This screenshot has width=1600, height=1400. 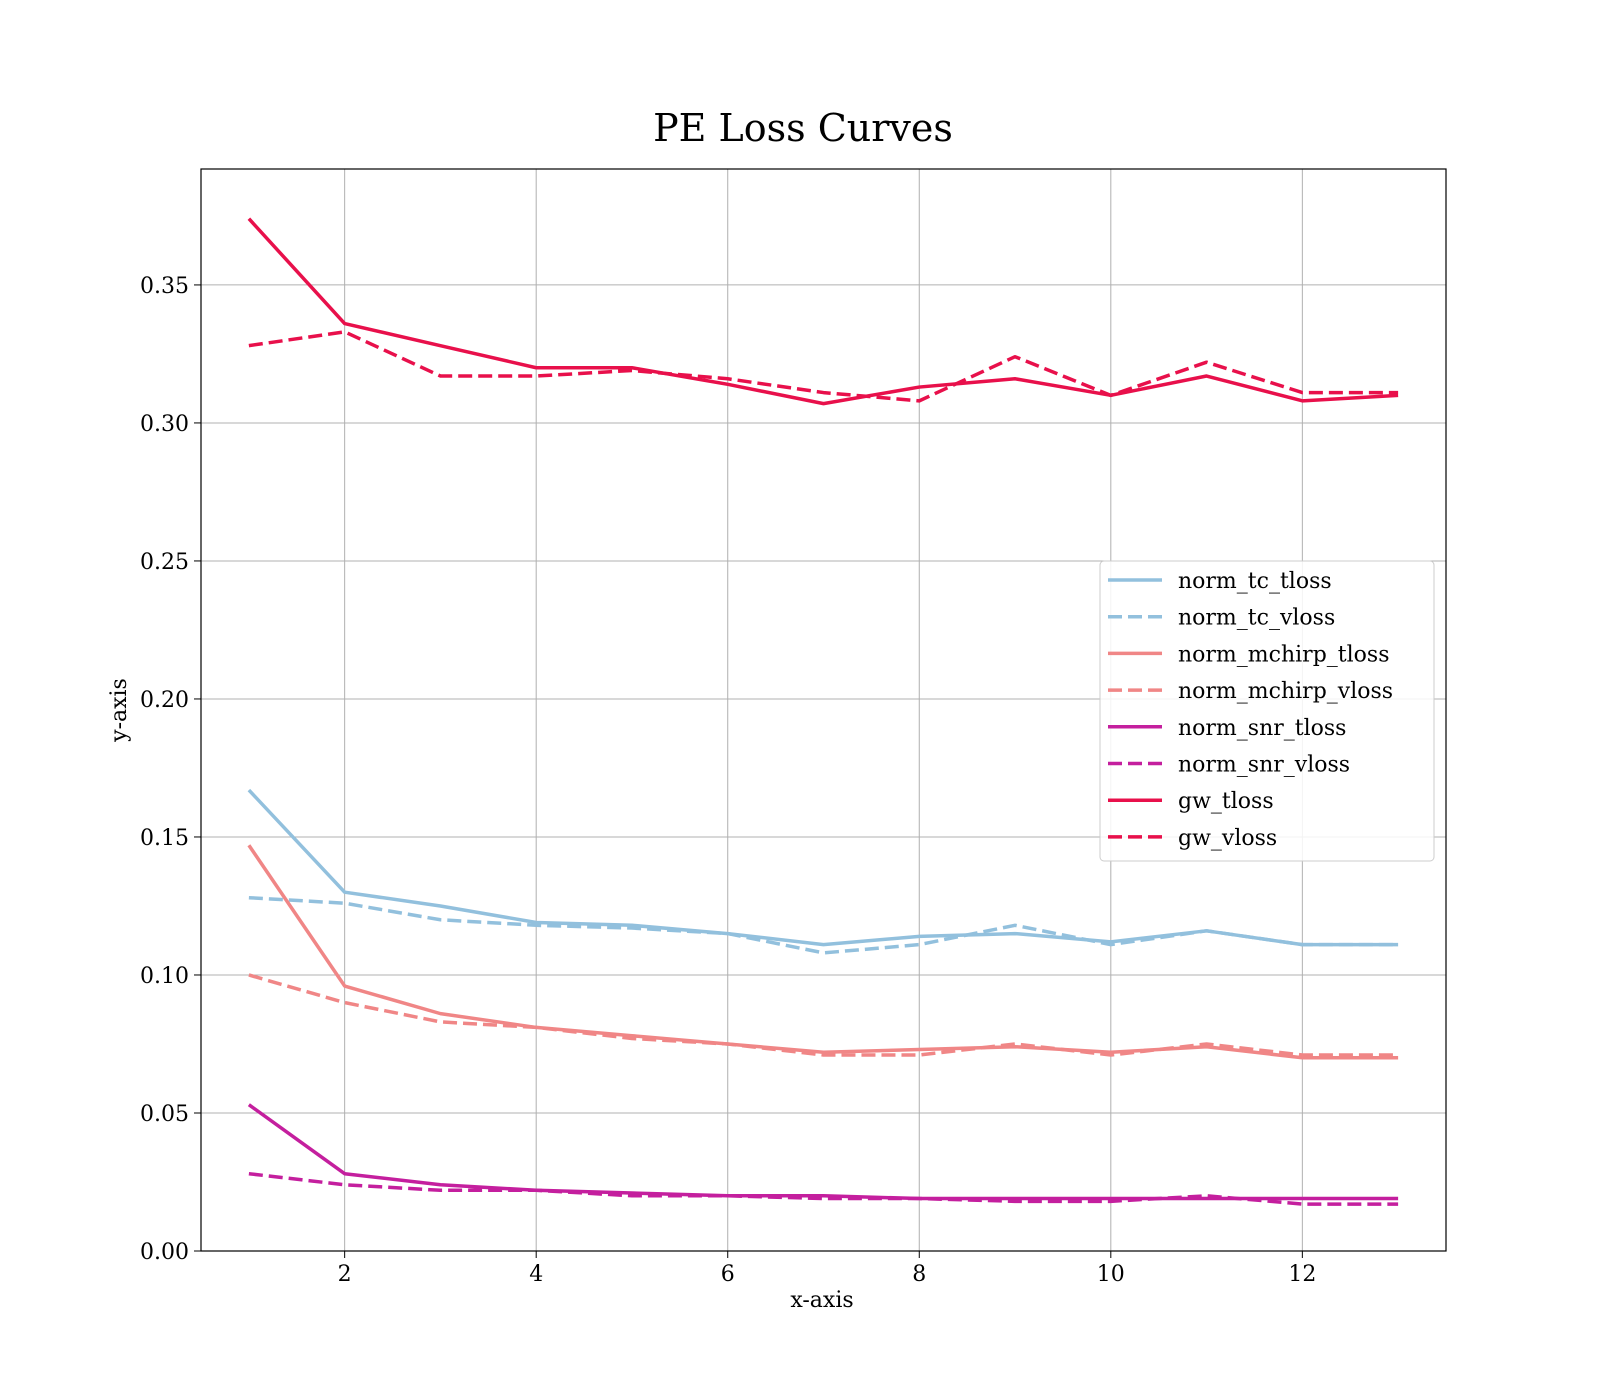 What do you see at coordinates (1255, 581) in the screenshot?
I see `legend-label: norm_tc_tloss` at bounding box center [1255, 581].